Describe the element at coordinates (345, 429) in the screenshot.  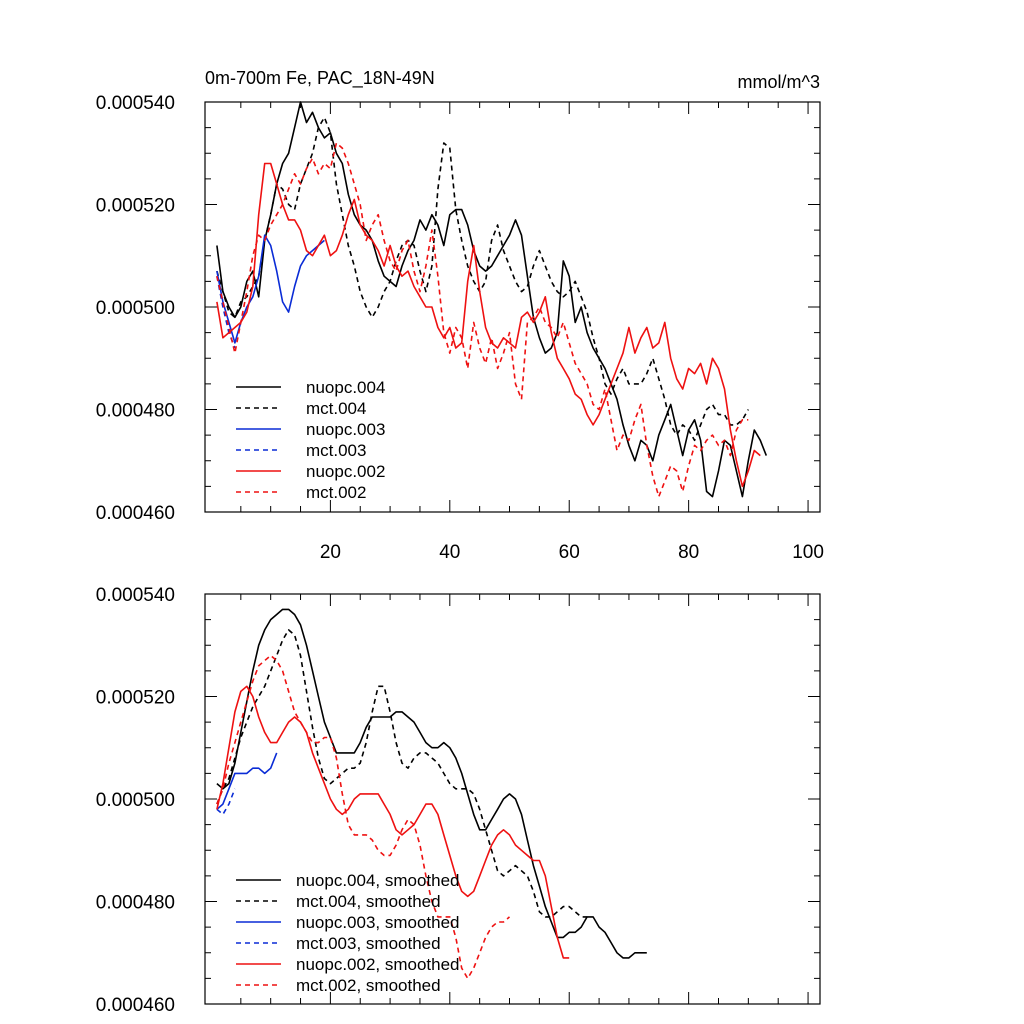
I see `legend-label: nuopc.003` at that location.